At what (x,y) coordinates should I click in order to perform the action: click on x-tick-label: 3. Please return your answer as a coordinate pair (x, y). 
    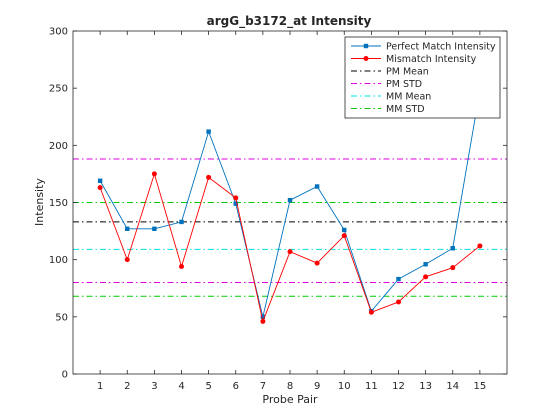
    Looking at the image, I should click on (154, 386).